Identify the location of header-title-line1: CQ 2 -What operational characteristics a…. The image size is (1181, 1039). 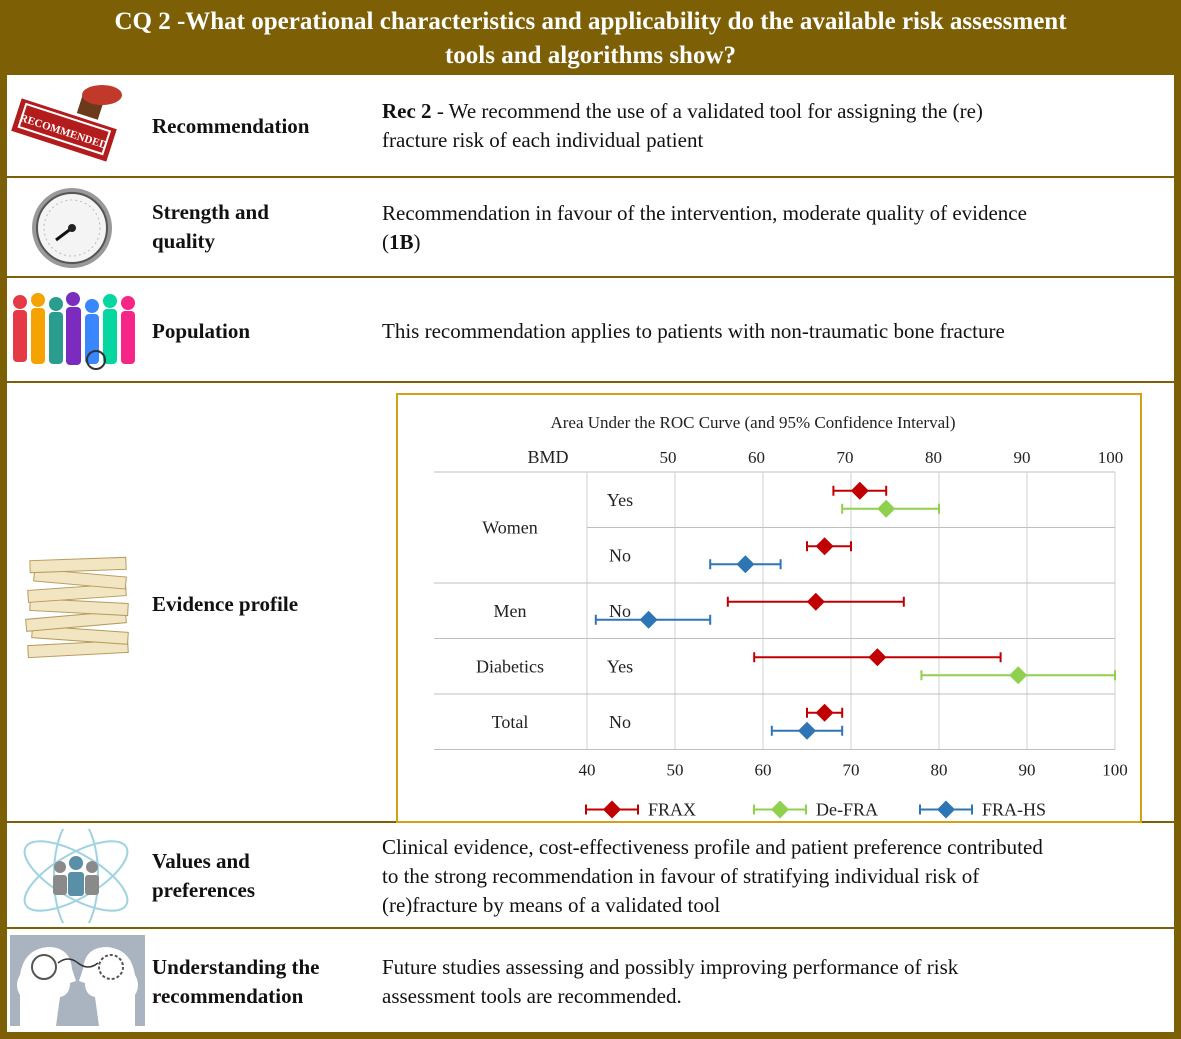
(590, 21).